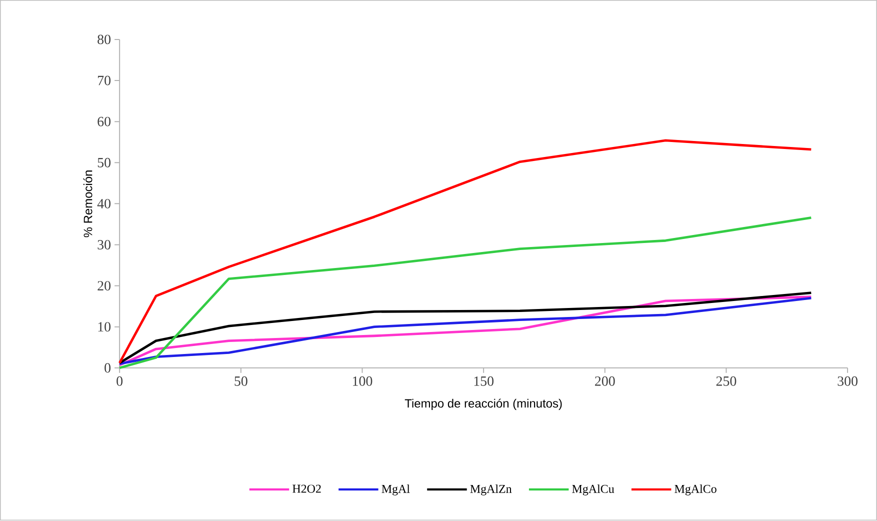 This screenshot has height=521, width=877. What do you see at coordinates (104, 81) in the screenshot?
I see `y-tick-label: 70` at bounding box center [104, 81].